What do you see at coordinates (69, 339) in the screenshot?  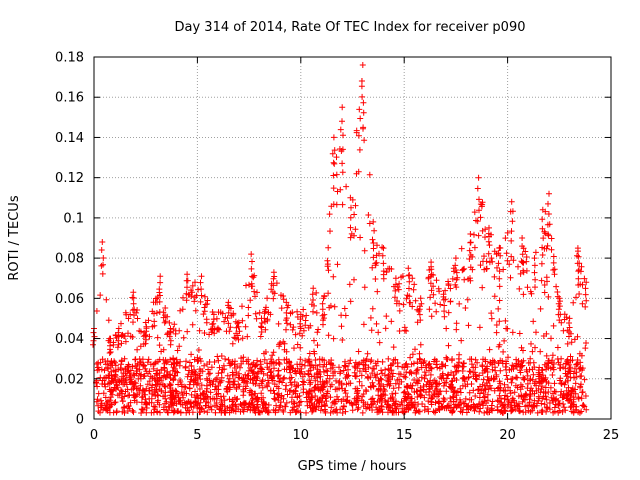 I see `y-tick-label: 0.04` at bounding box center [69, 339].